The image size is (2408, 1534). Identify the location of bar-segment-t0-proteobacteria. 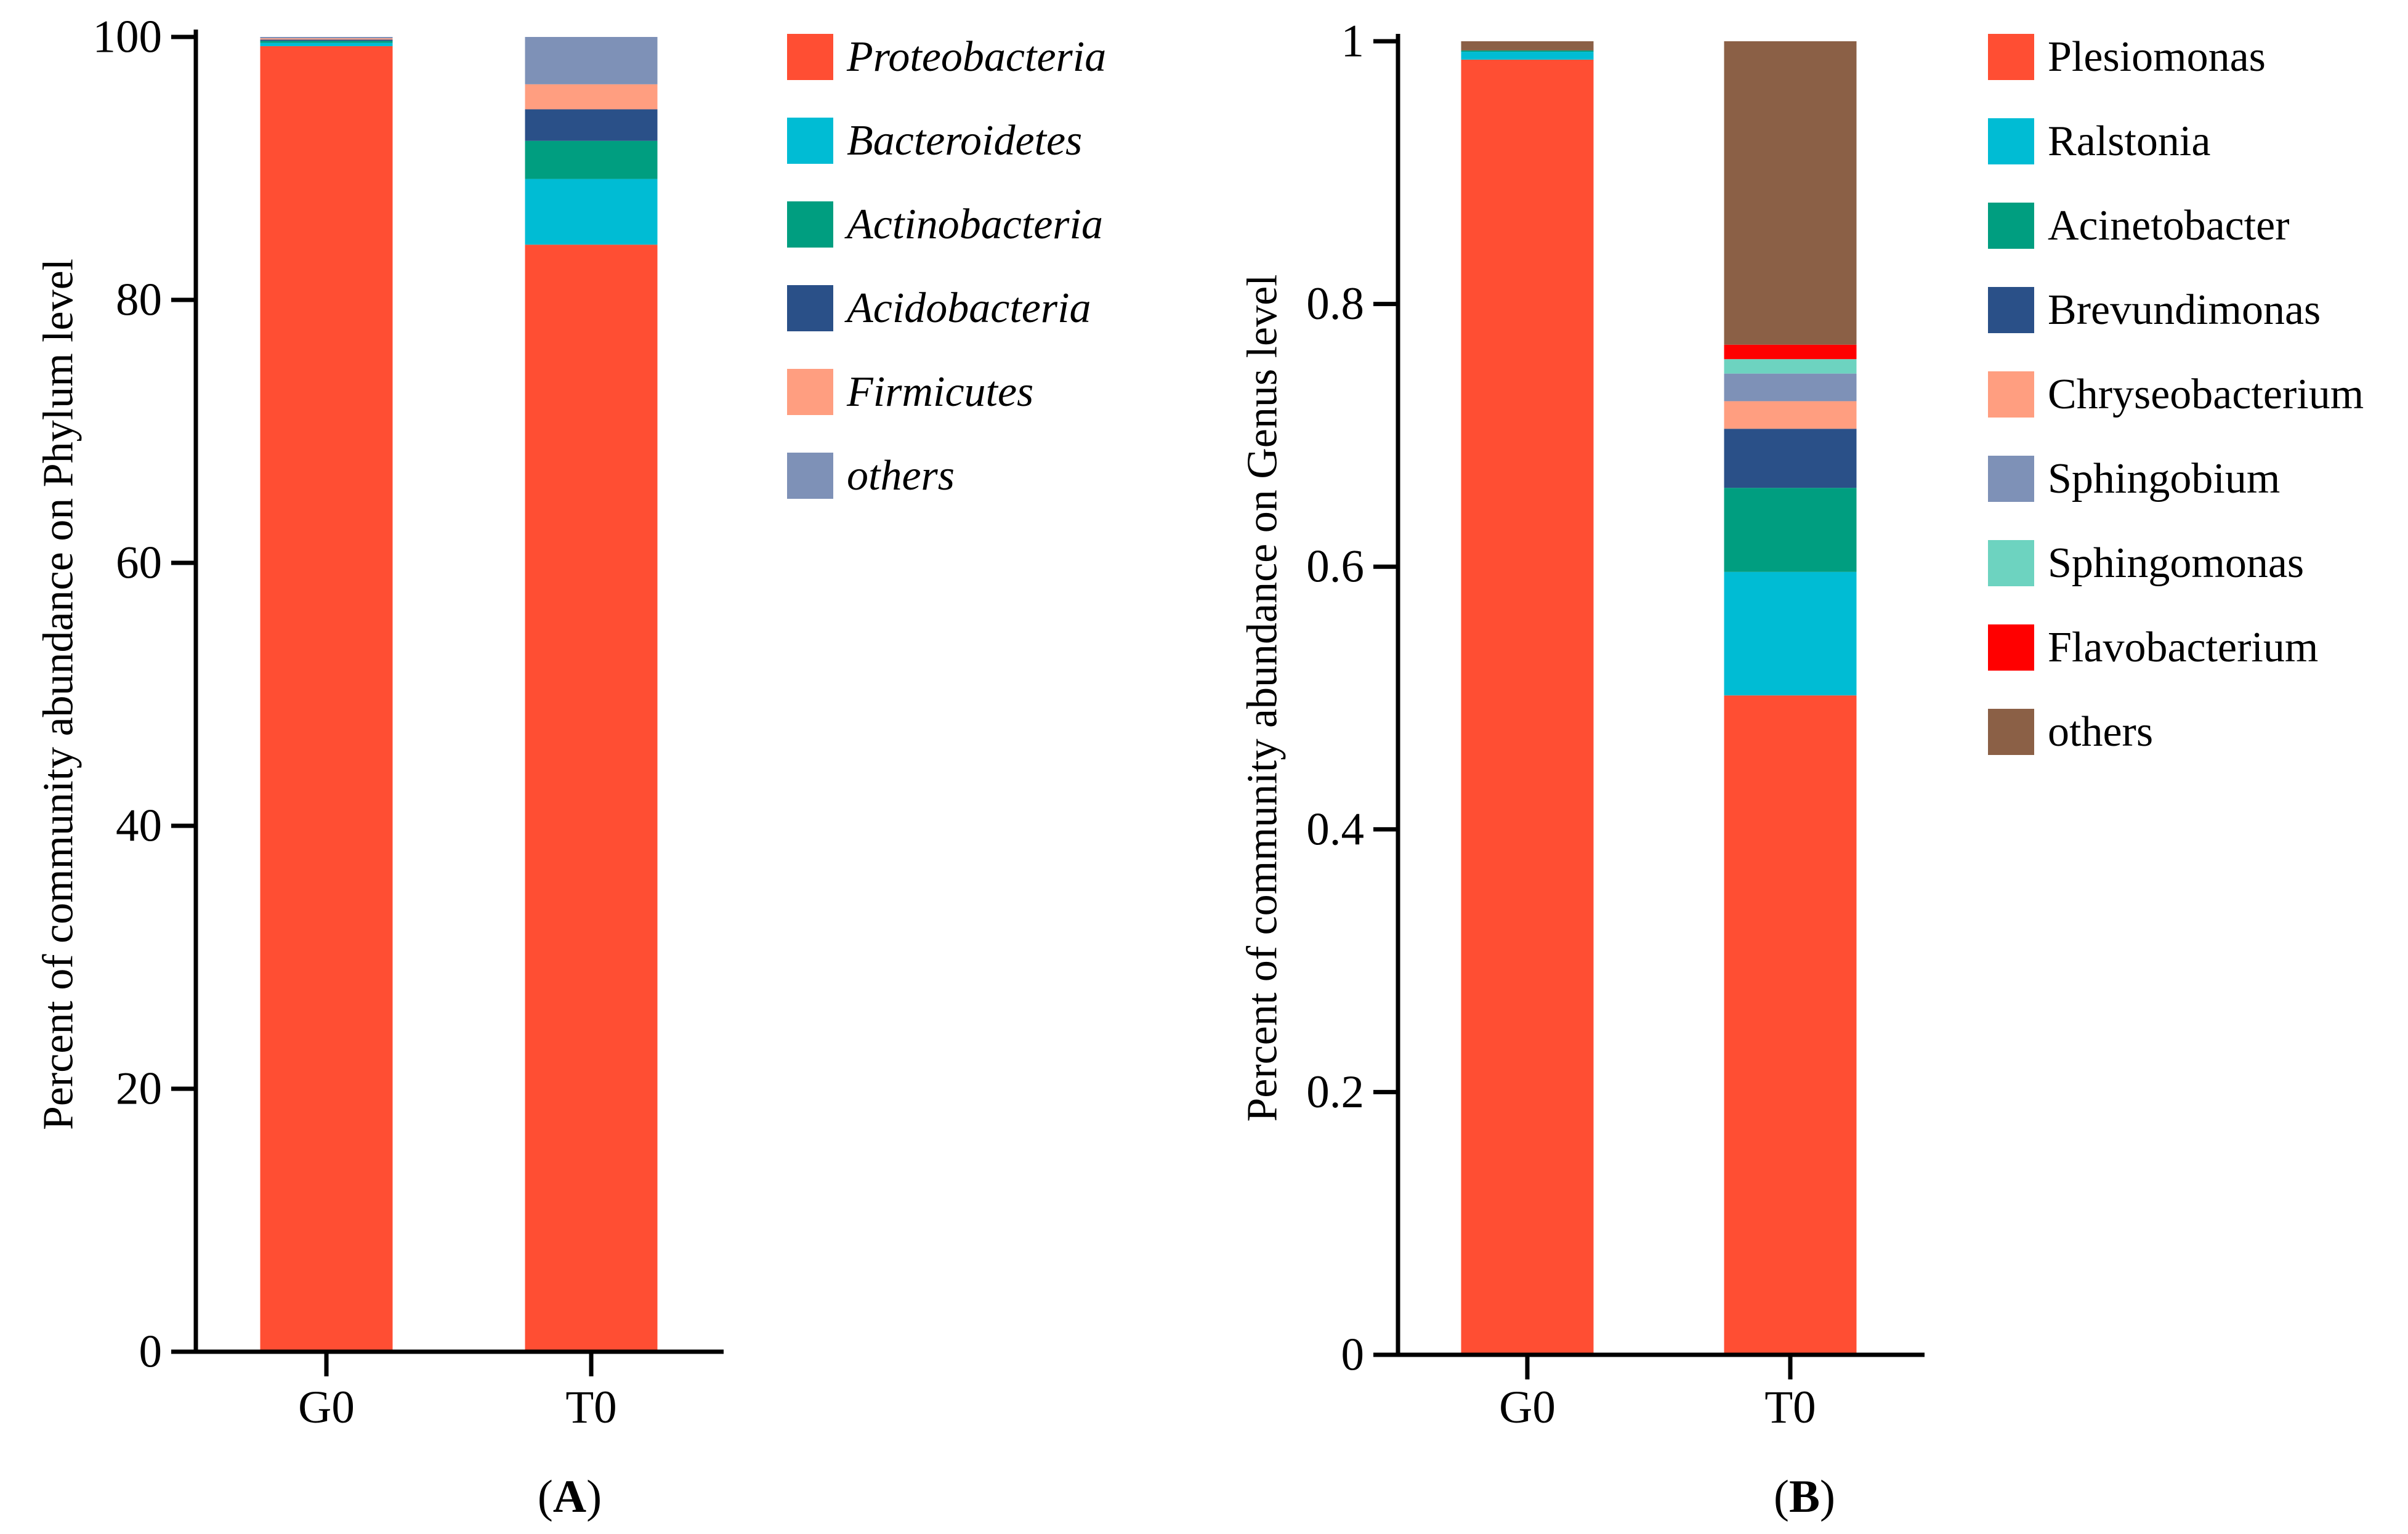
(591, 798).